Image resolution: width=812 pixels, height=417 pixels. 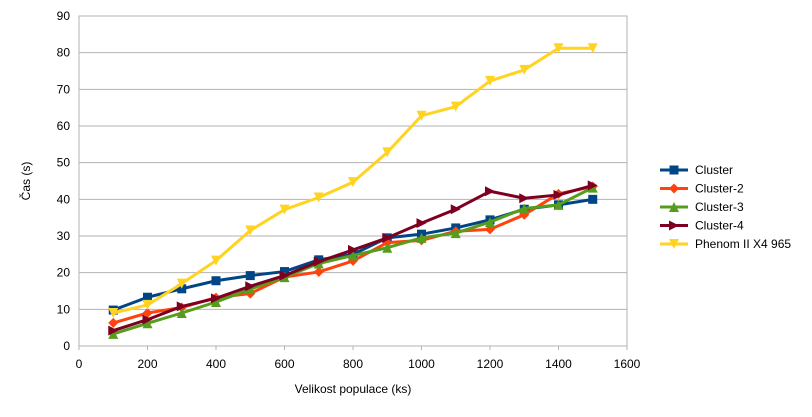 I want to click on x-tick-label: 600, so click(x=284, y=364).